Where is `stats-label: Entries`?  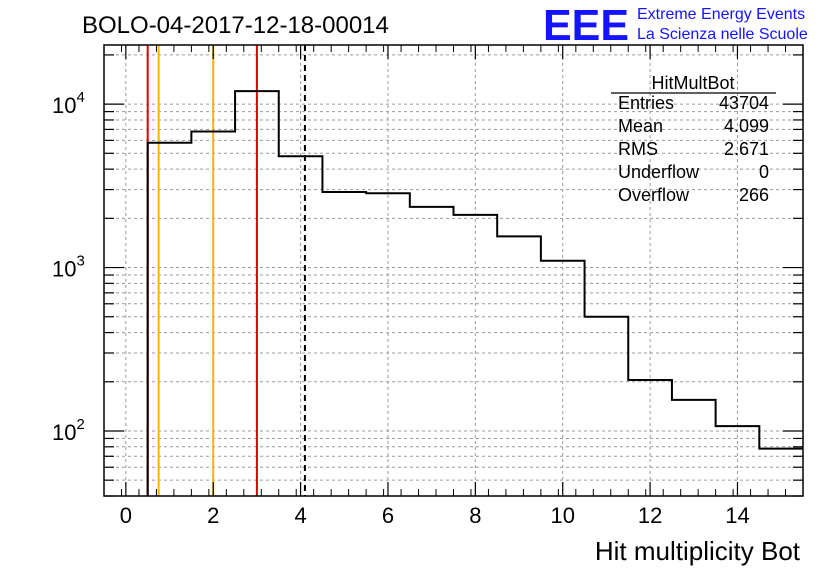 stats-label: Entries is located at coordinates (646, 103).